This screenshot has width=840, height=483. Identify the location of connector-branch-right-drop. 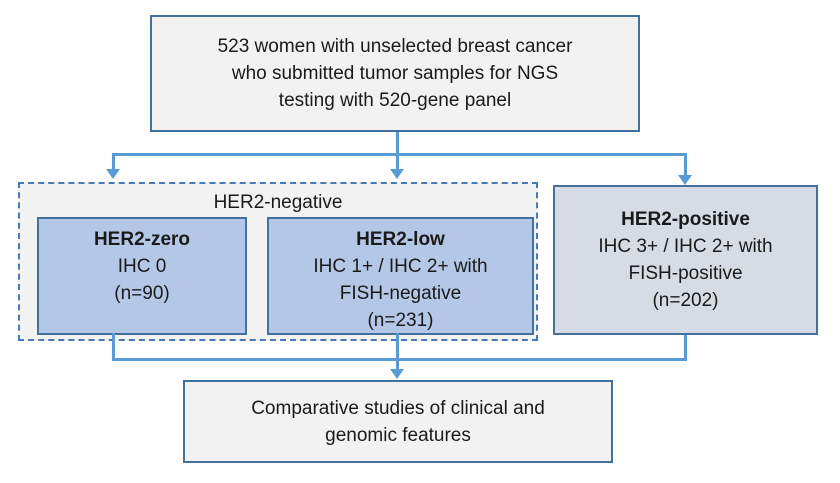
(685, 164).